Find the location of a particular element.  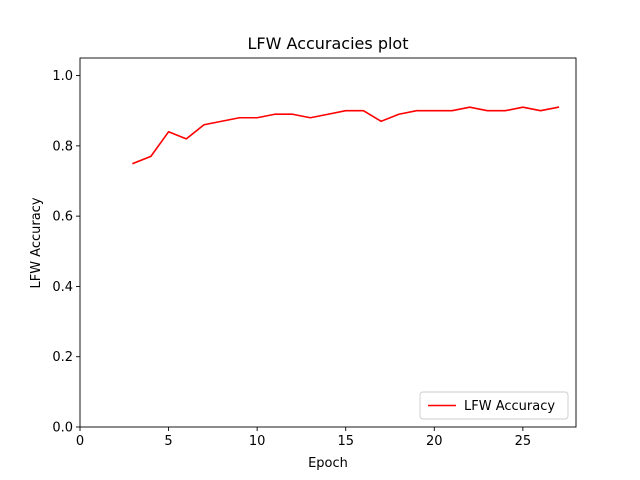

y-tick-label: 0.4 is located at coordinates (62, 287).